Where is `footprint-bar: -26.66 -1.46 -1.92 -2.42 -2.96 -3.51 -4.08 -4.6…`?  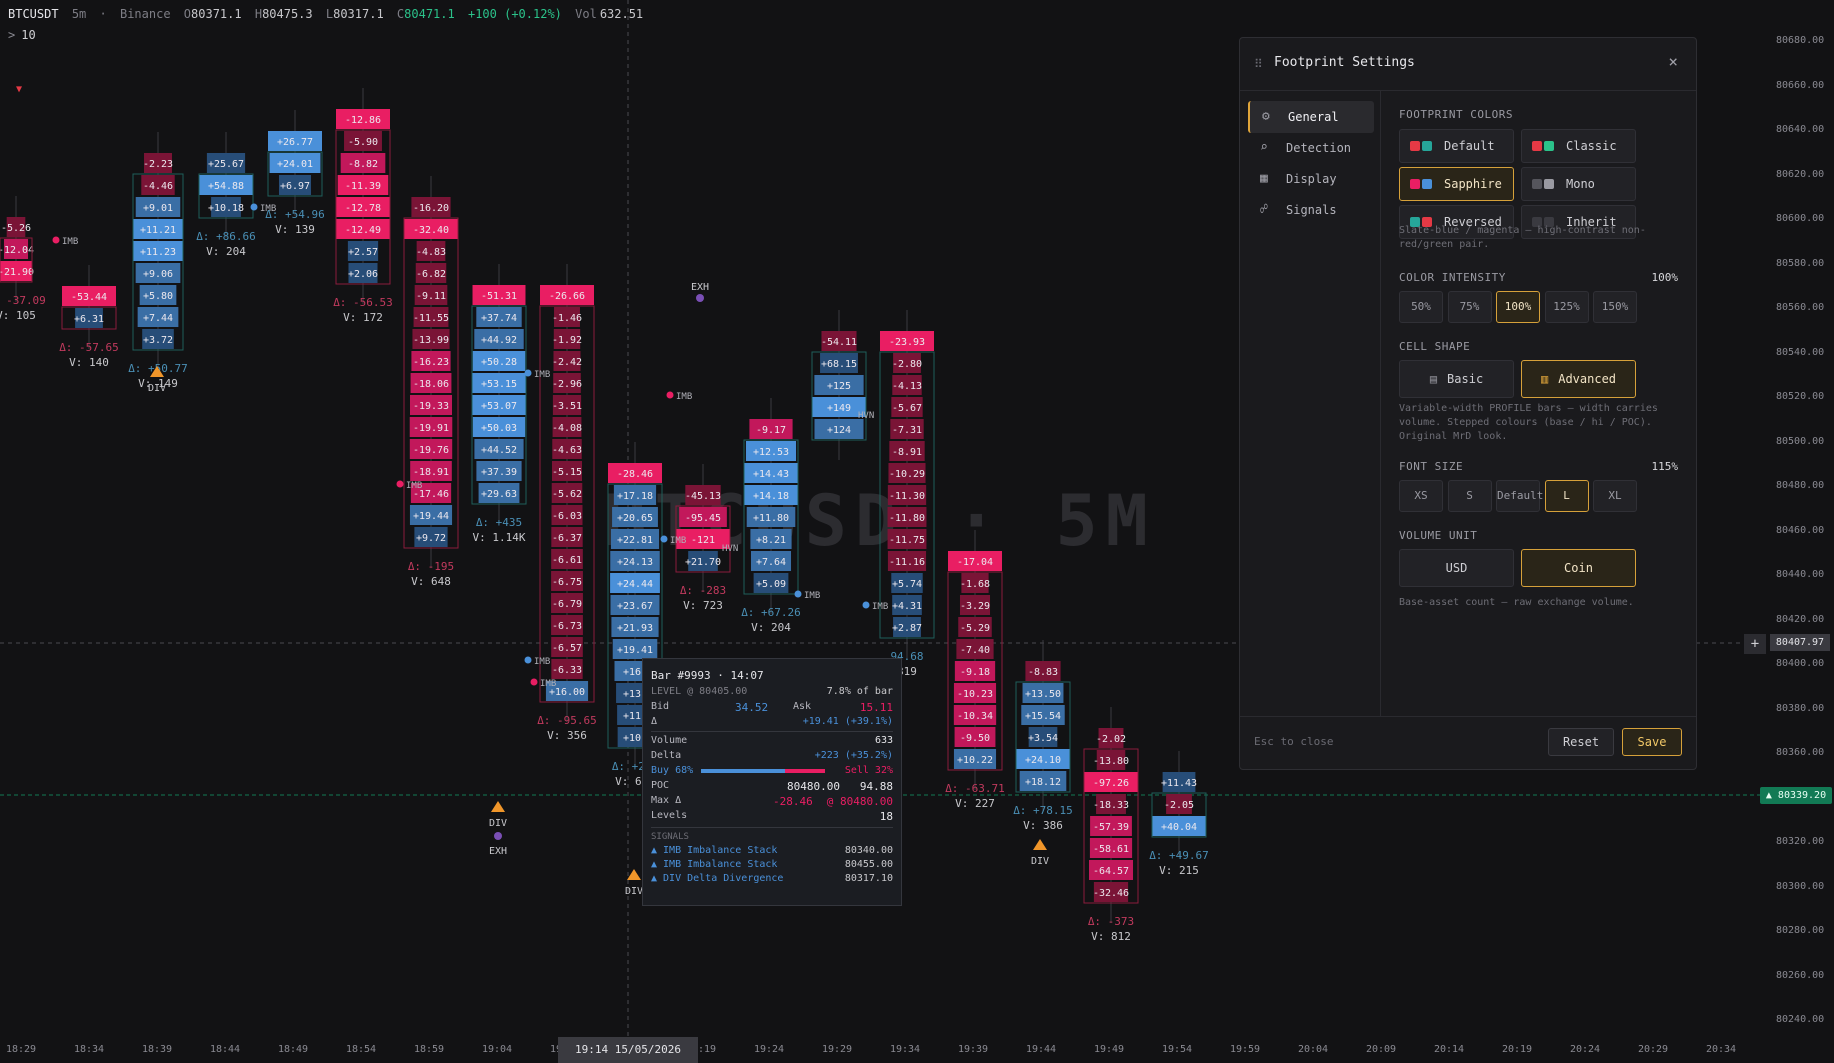
footprint-bar: -26.66 -1.46 -1.92 -2.42 -2.96 -3.51 -4.08 -4.6… is located at coordinates (567, 503).